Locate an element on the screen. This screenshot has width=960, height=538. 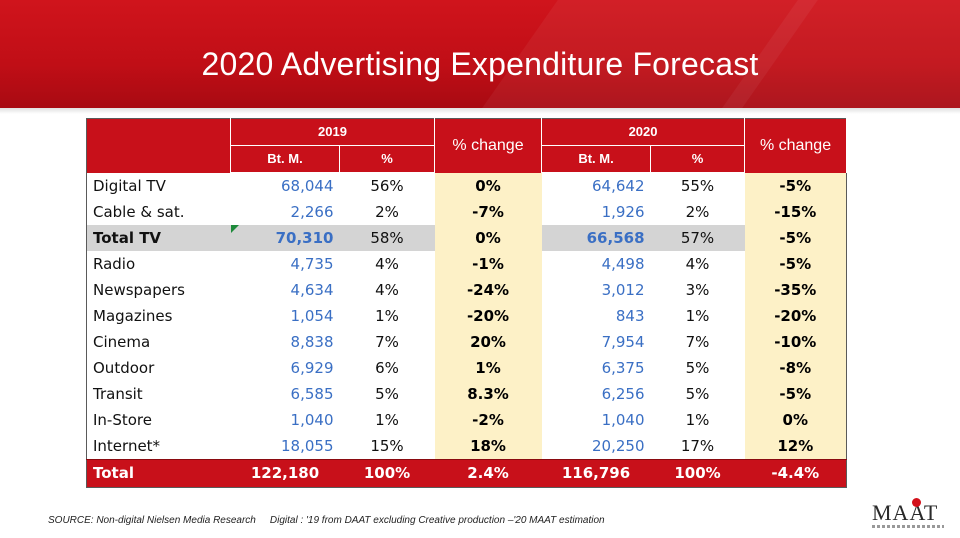
share-2019: 7% is located at coordinates (387, 342).